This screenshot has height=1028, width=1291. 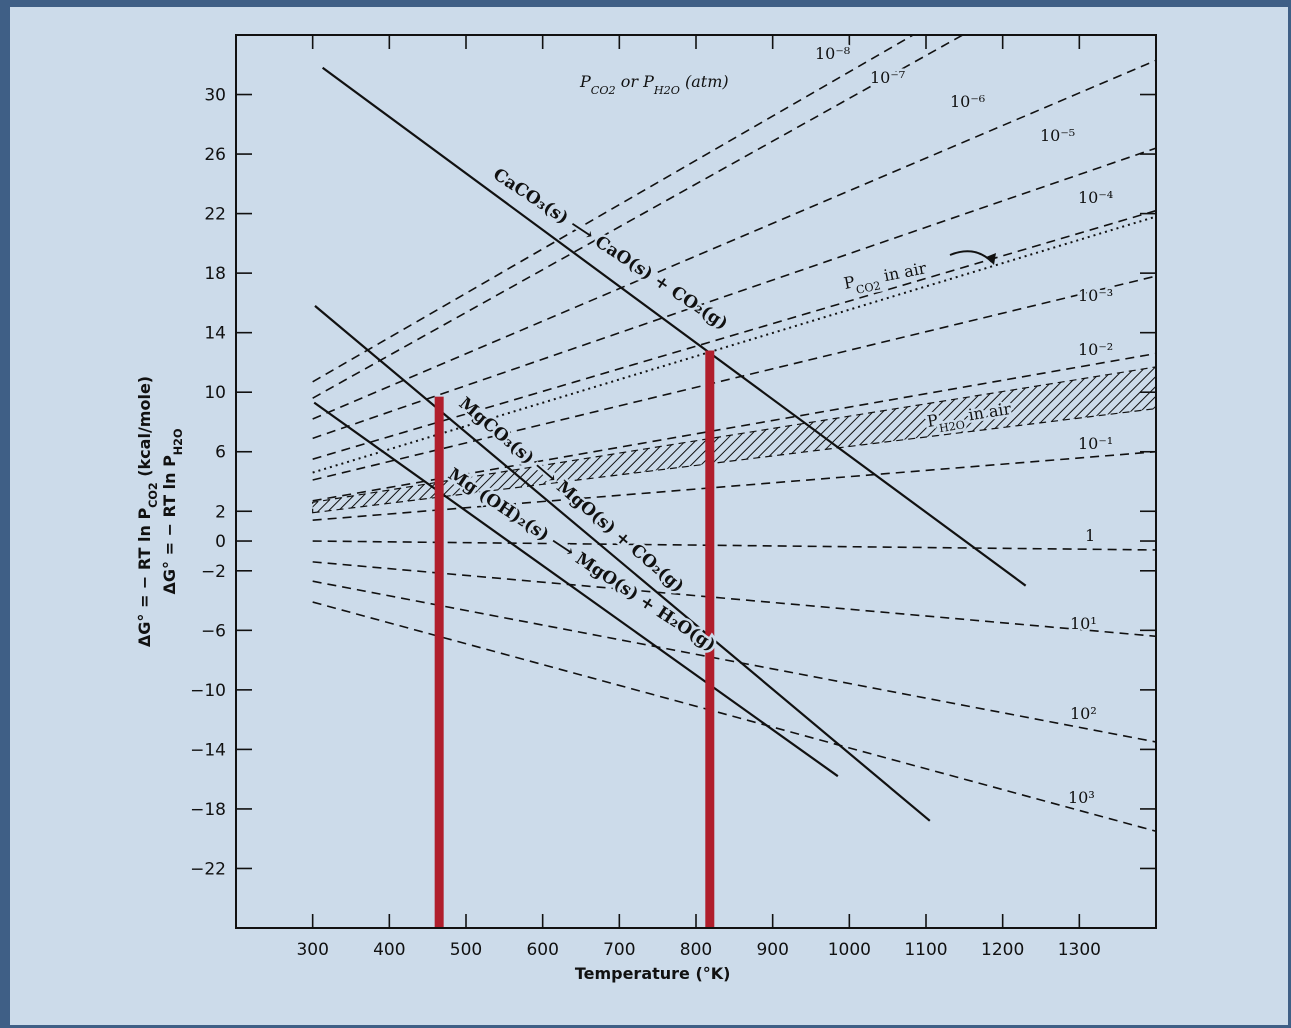 What do you see at coordinates (610, 249) in the screenshot?
I see `reaction-label: CaCO₃(s) ⟶ CaO(s) + CO₂(g)` at bounding box center [610, 249].